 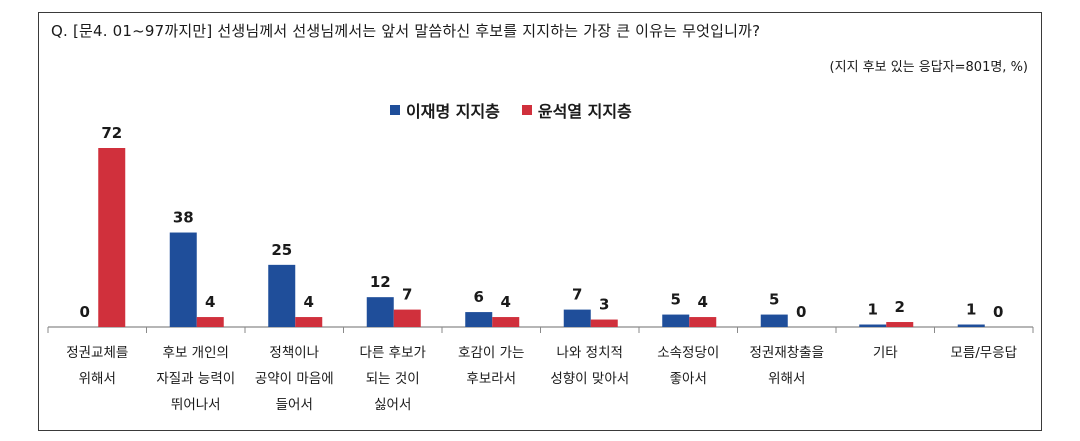 What do you see at coordinates (97, 353) in the screenshot?
I see `category-label: 정권교체를` at bounding box center [97, 353].